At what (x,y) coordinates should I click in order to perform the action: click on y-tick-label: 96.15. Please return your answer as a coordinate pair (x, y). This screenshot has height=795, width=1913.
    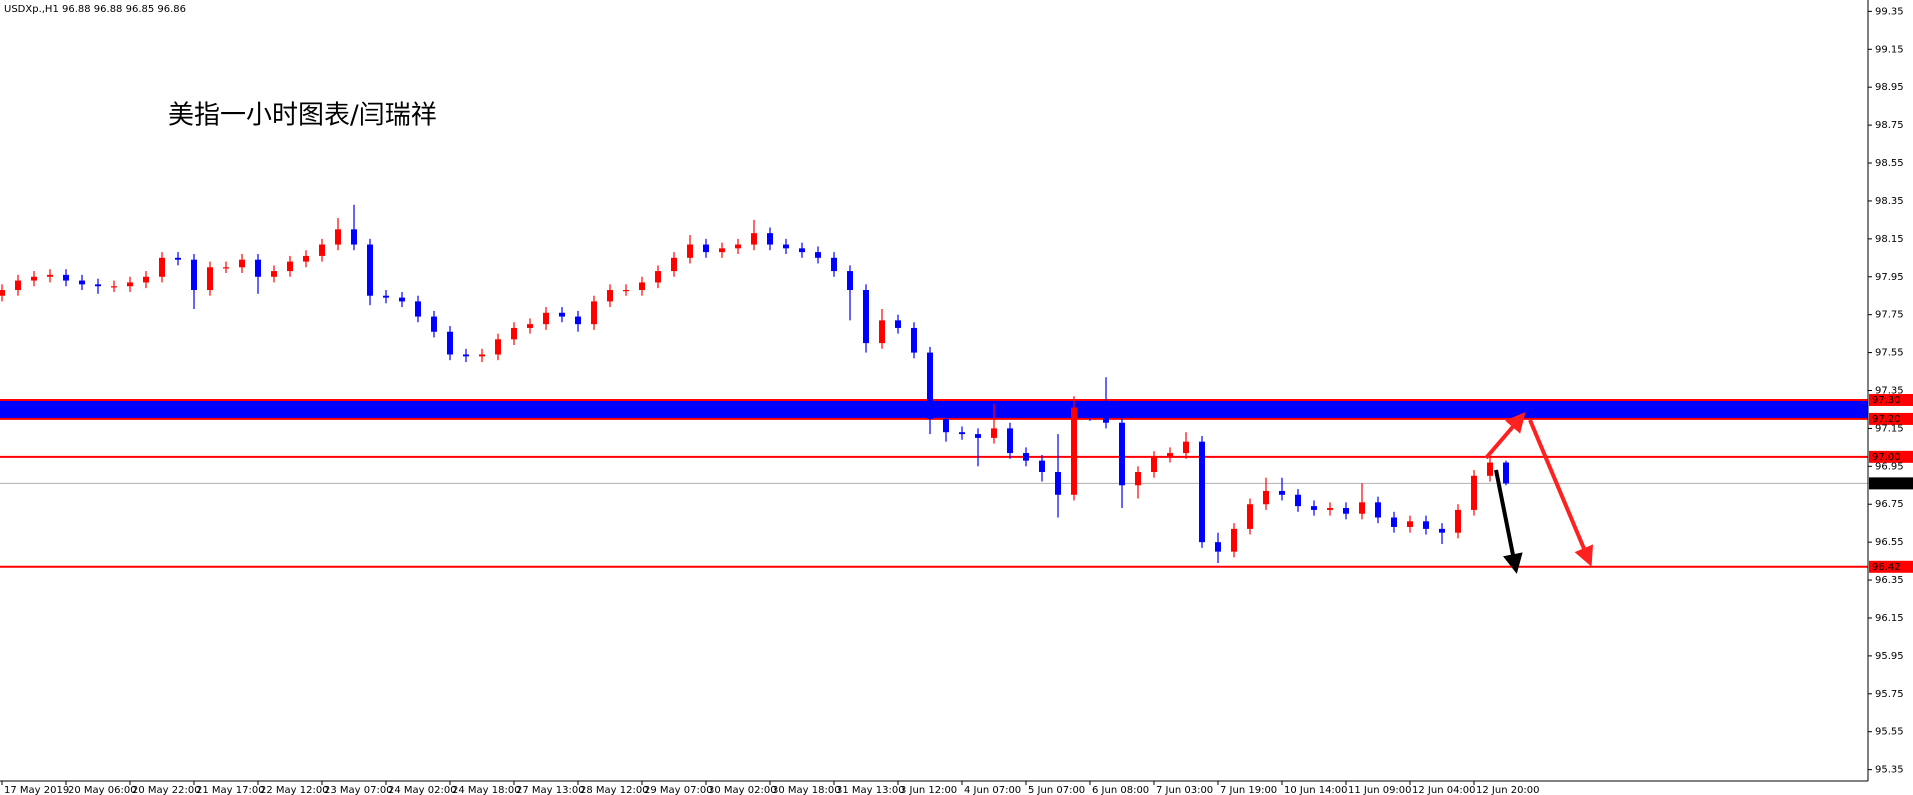
    Looking at the image, I should click on (1889, 618).